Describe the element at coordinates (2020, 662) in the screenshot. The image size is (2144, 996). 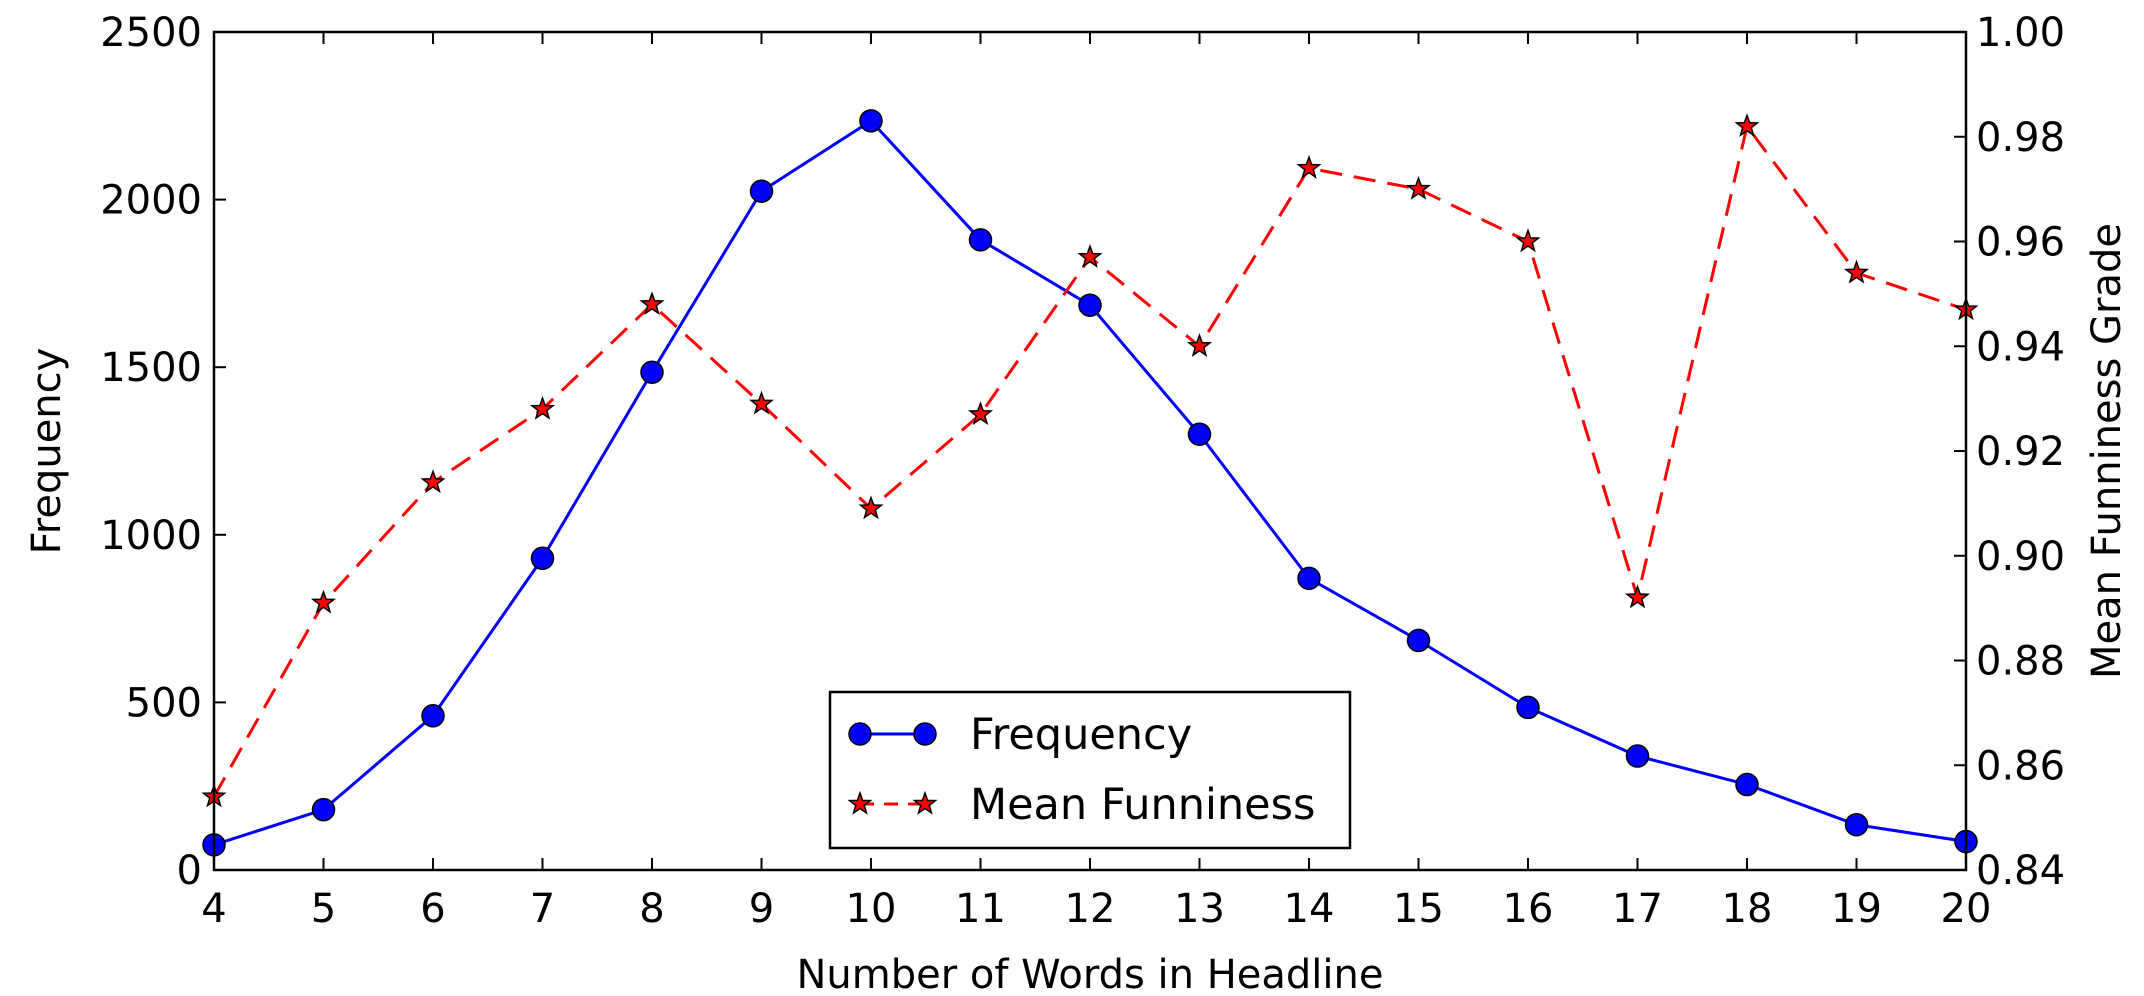
I see `y-tick-label-right: 0.88` at that location.